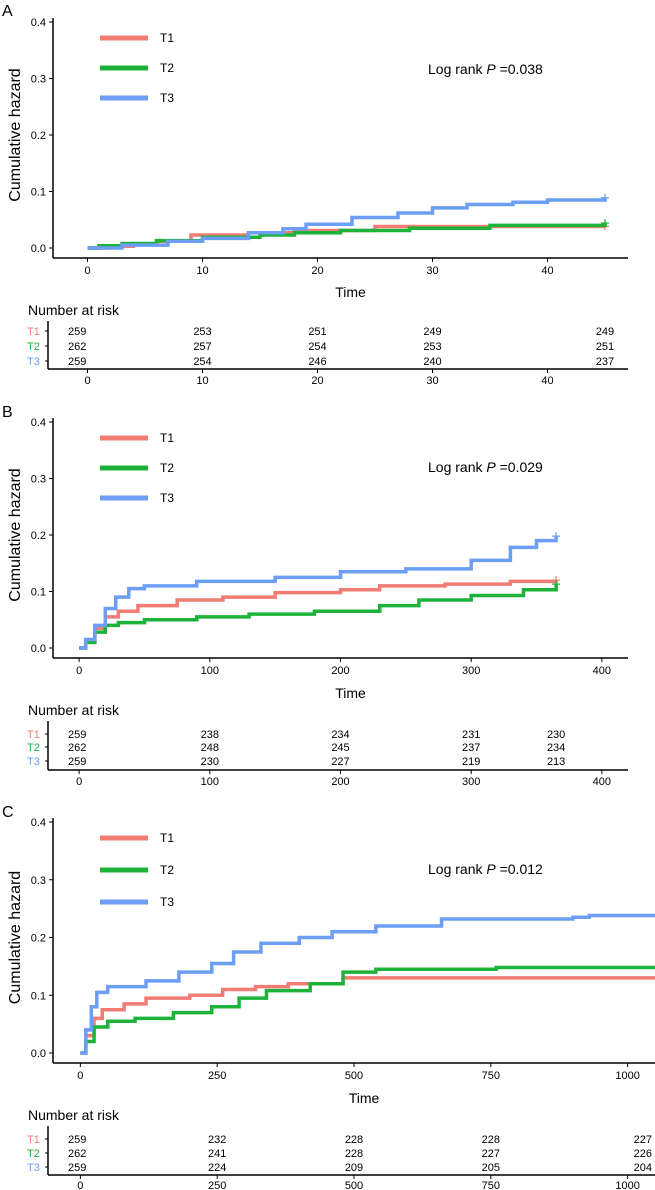 This screenshot has height=1190, width=655. Describe the element at coordinates (364, 1098) in the screenshot. I see `x-axis-label: Time` at that location.